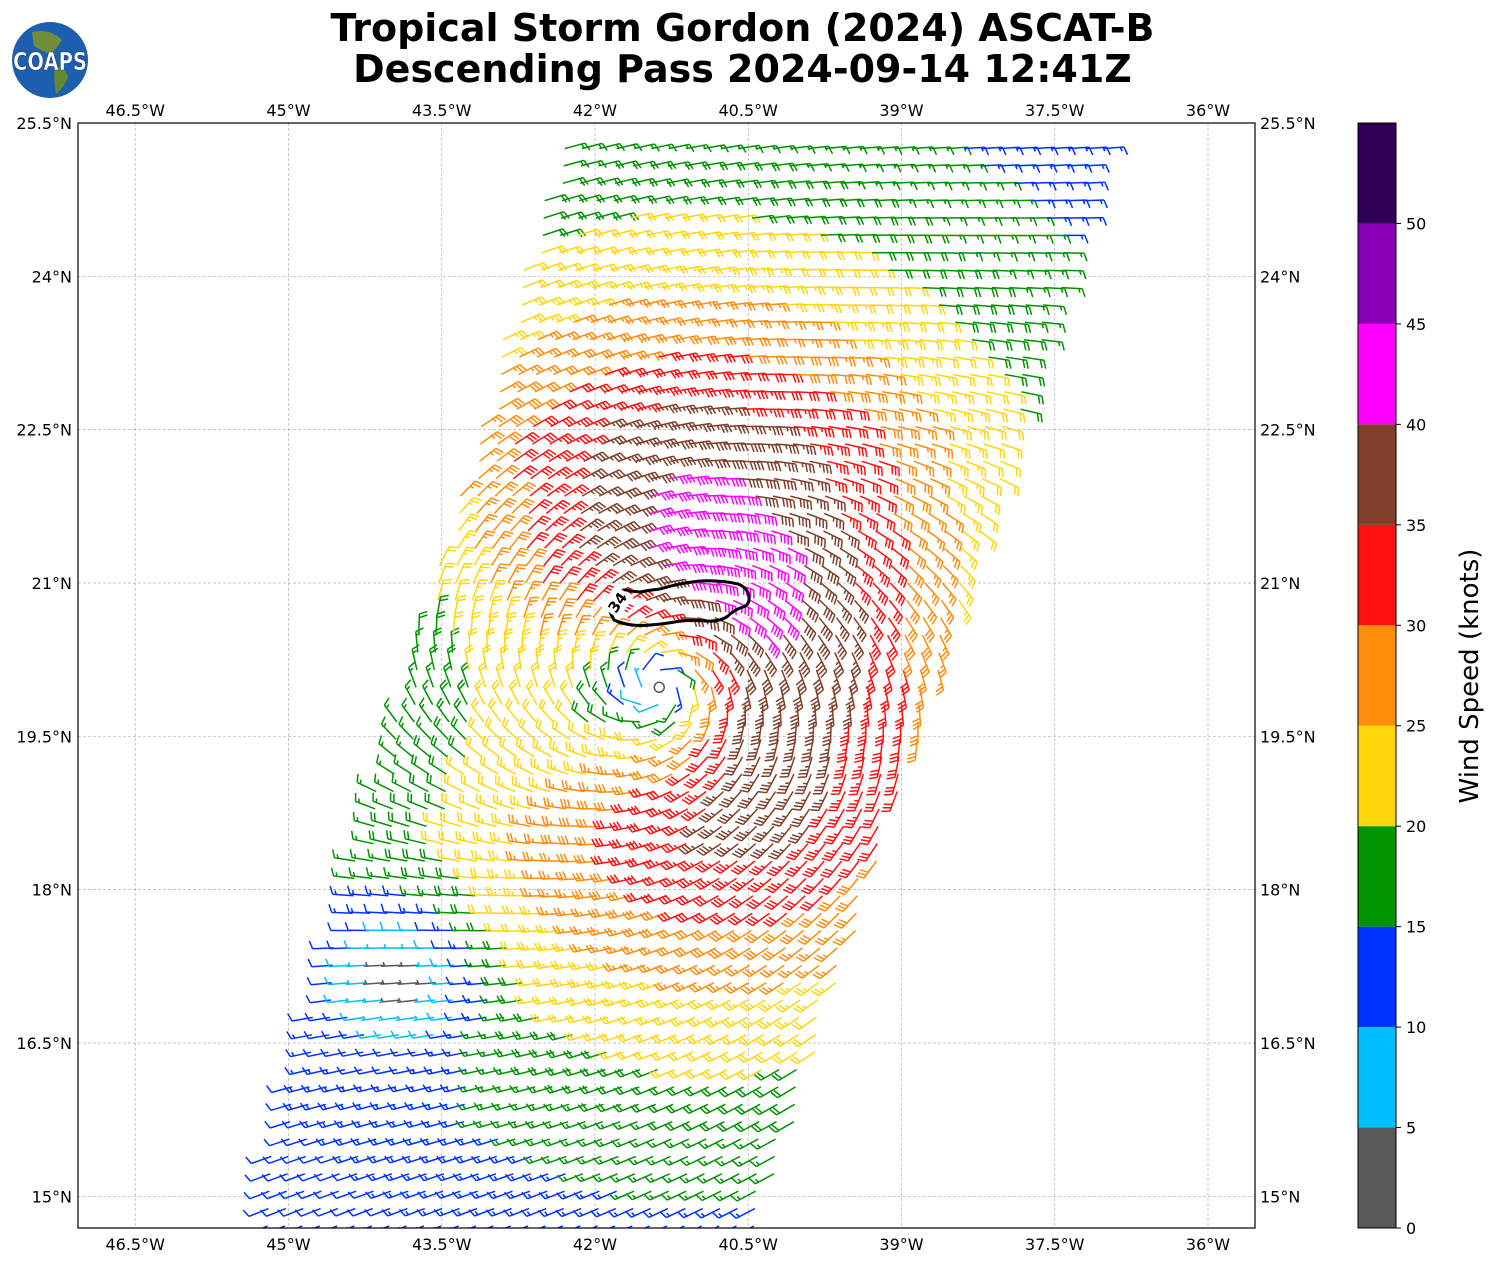  What do you see at coordinates (1280, 1196) in the screenshot?
I see `y-tick-label-right: 15°N` at bounding box center [1280, 1196].